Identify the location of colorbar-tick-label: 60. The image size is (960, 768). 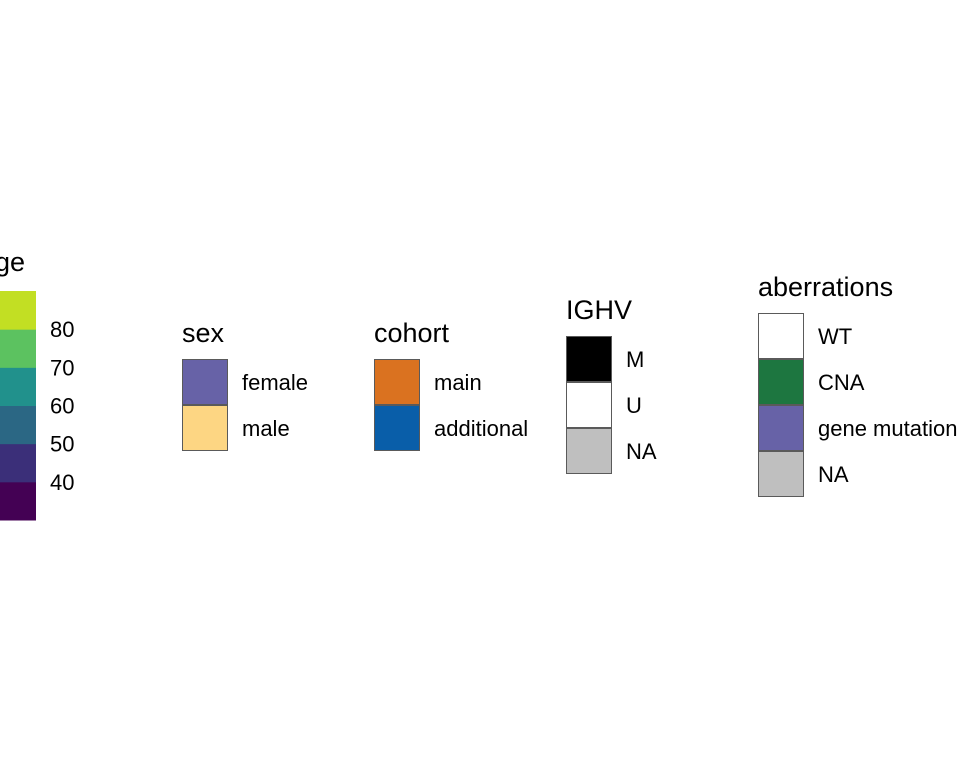
(62, 406).